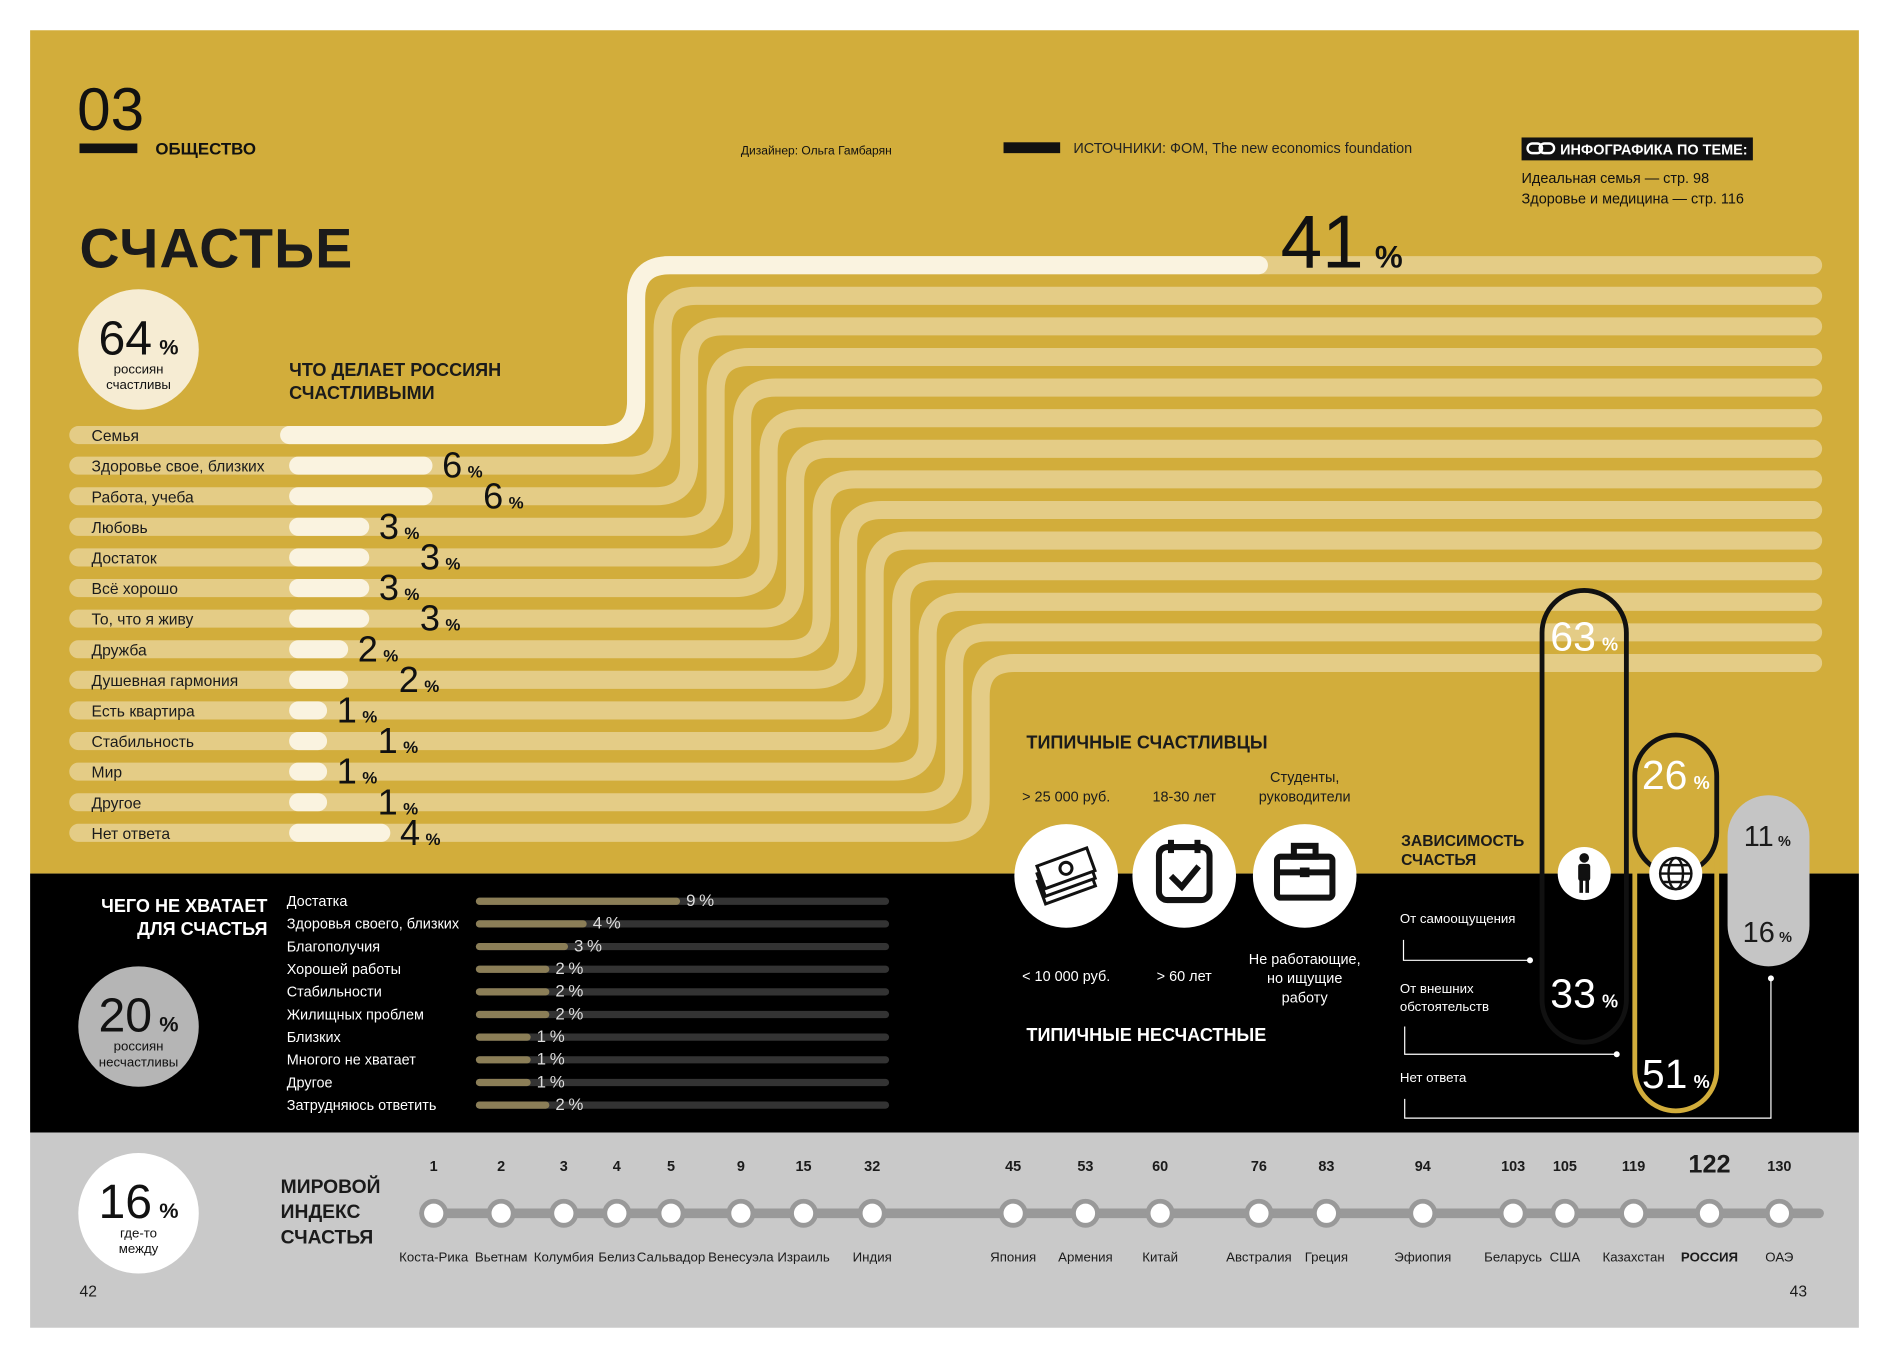  Describe the element at coordinates (1422, 1256) in the screenshot. I see `country-label: Эфиопия` at that location.